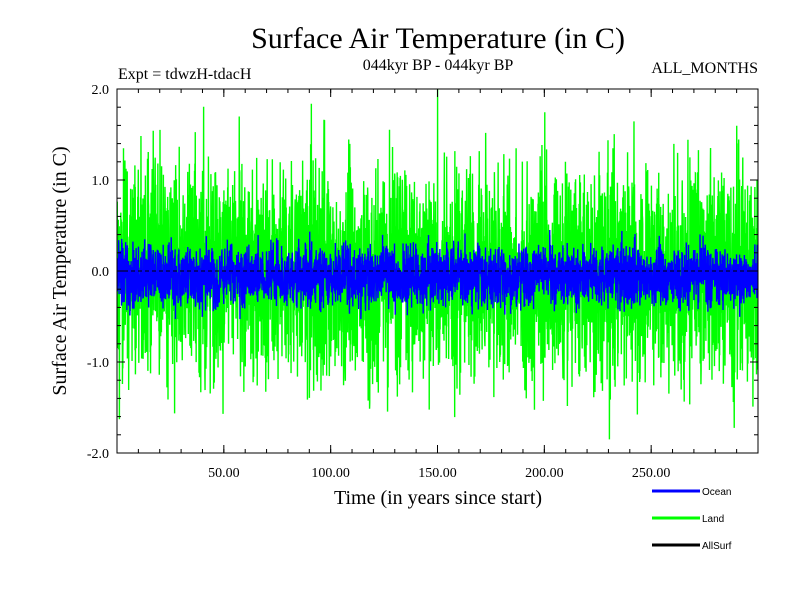 This screenshot has width=800, height=600. What do you see at coordinates (438, 65) in the screenshot?
I see `chart-subtitle: 044kyr BP - 044kyr BP` at bounding box center [438, 65].